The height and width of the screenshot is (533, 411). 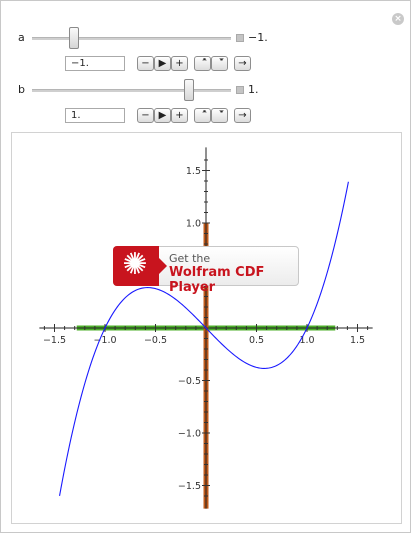 I want to click on slider-b-value: 1., so click(x=253, y=89).